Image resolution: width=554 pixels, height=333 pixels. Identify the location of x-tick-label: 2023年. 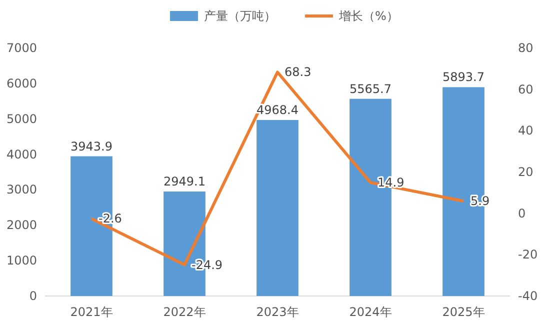
(277, 312).